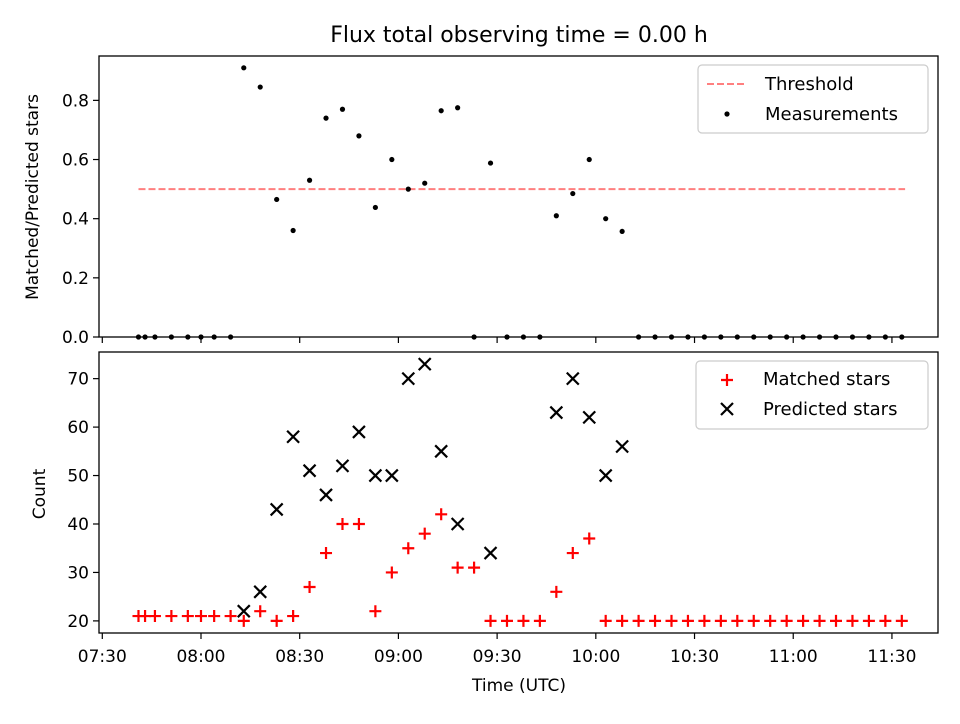 Image resolution: width=960 pixels, height=724 pixels. Describe the element at coordinates (497, 340) in the screenshot. I see `top-x-axis` at that location.